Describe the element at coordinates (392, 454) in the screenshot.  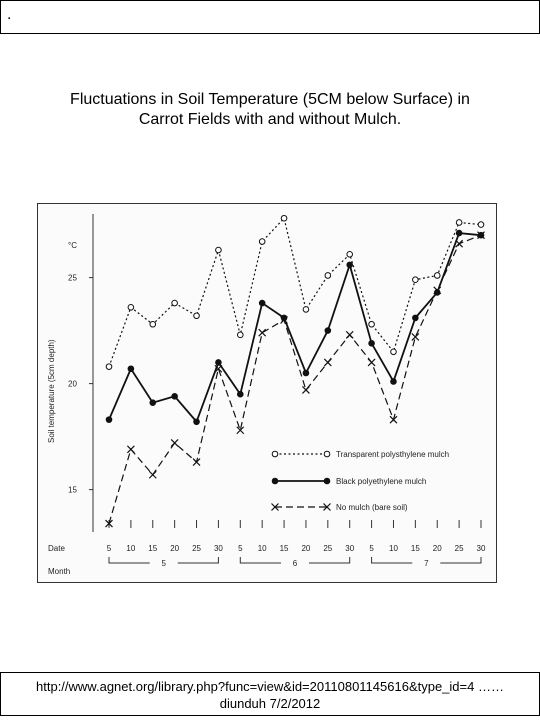
I see `legend-entry-0: Transparent polysthylene mulch` at that location.